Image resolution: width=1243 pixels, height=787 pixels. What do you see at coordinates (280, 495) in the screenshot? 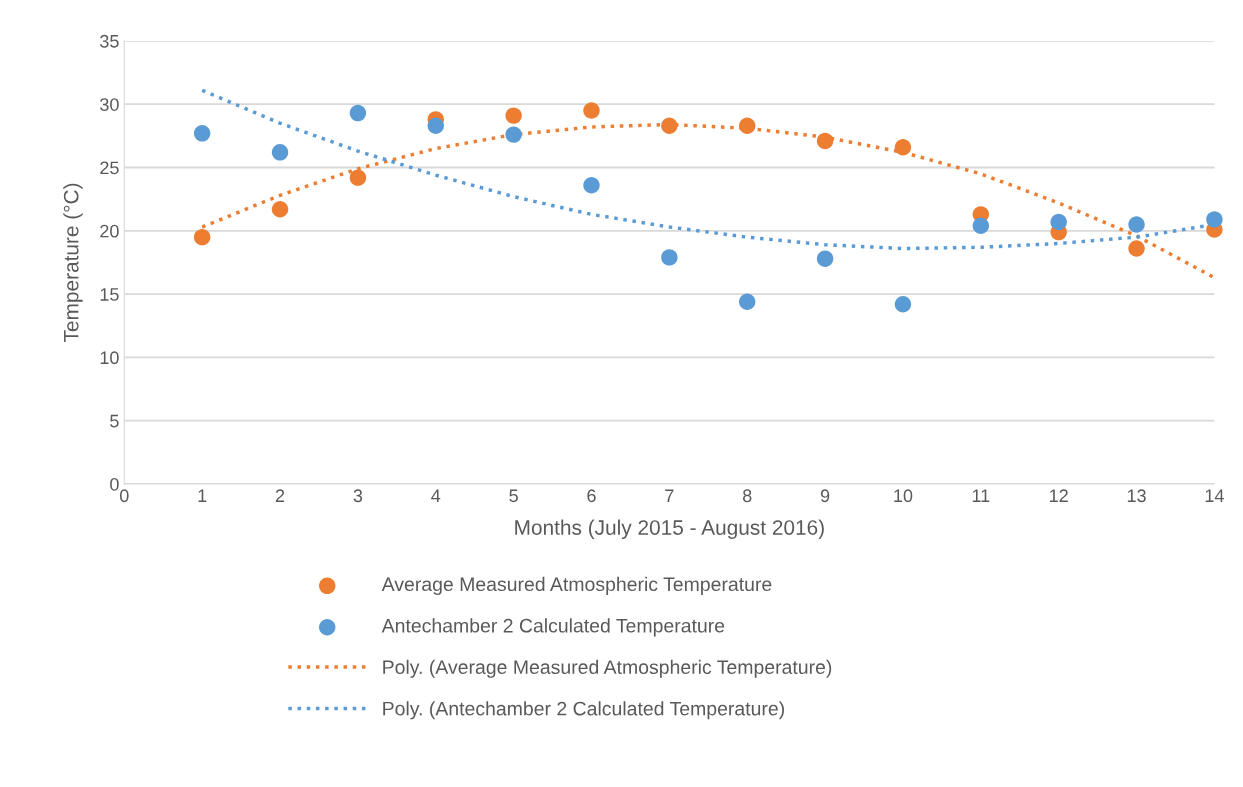
I see `x-tick-label: 2` at bounding box center [280, 495].